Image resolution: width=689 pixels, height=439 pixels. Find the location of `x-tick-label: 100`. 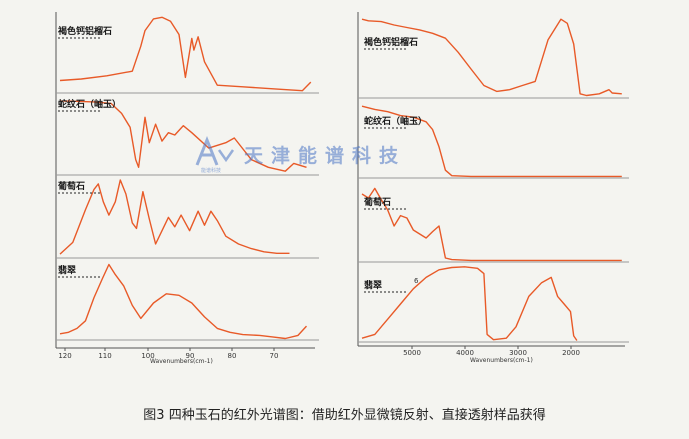

x-tick-label: 100 is located at coordinates (147, 356).